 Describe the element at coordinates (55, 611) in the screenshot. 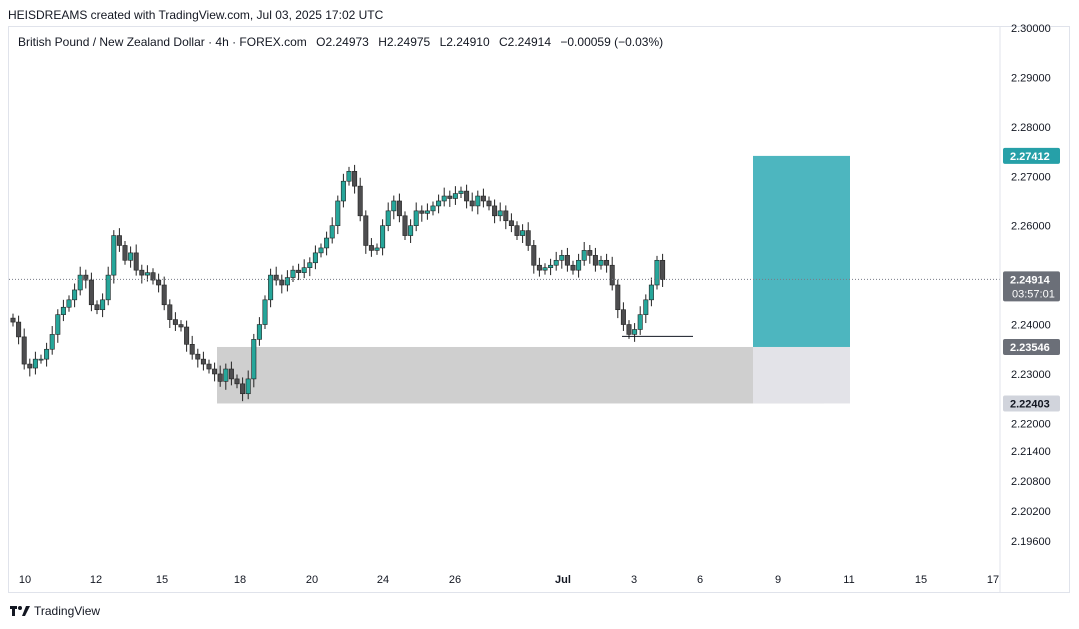

I see `footer-brand: TradingView` at that location.